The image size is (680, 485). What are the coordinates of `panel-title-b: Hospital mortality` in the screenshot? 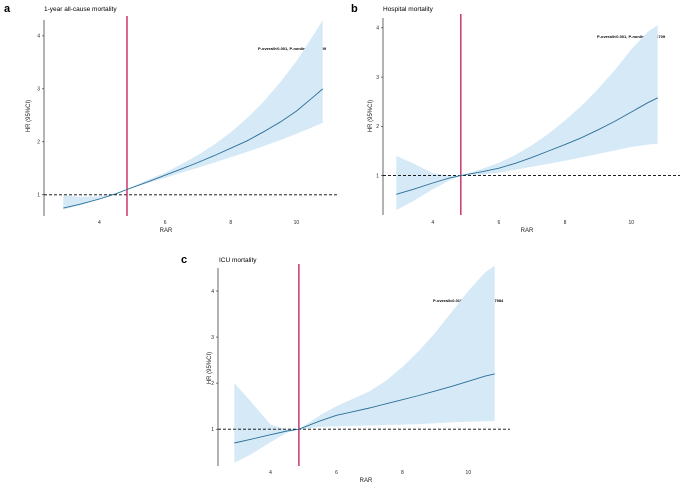 It's located at (408, 9).